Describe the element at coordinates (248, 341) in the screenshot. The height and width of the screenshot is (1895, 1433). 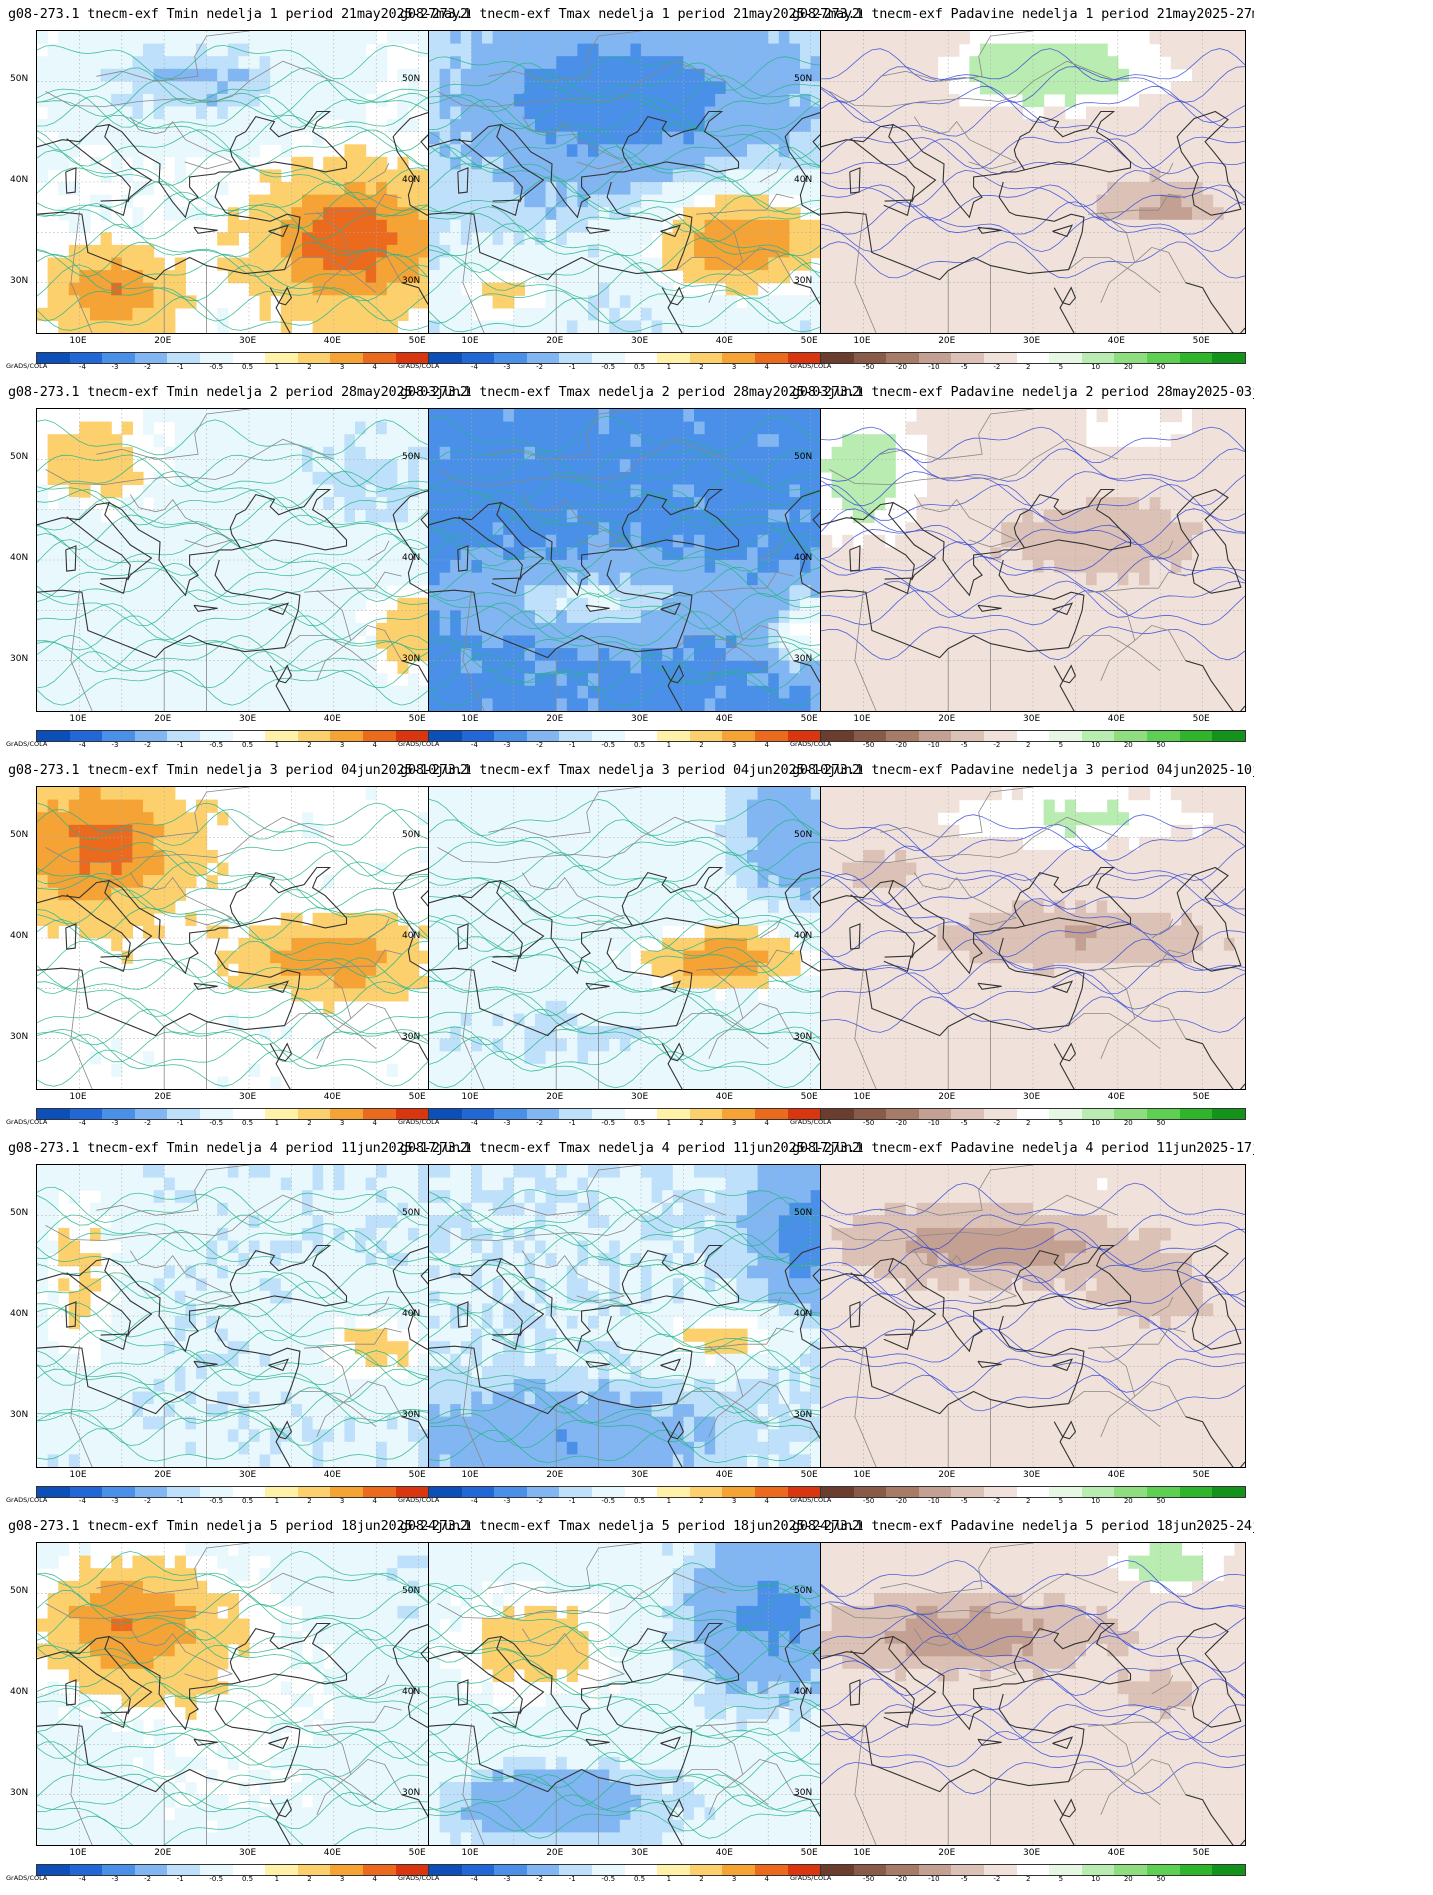
I see `lon-tick-label: 30E` at that location.